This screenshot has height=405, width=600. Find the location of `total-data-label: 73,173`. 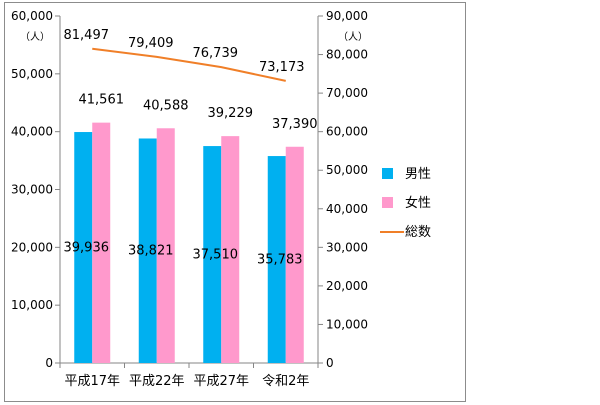

total-data-label: 73,173 is located at coordinates (282, 67).